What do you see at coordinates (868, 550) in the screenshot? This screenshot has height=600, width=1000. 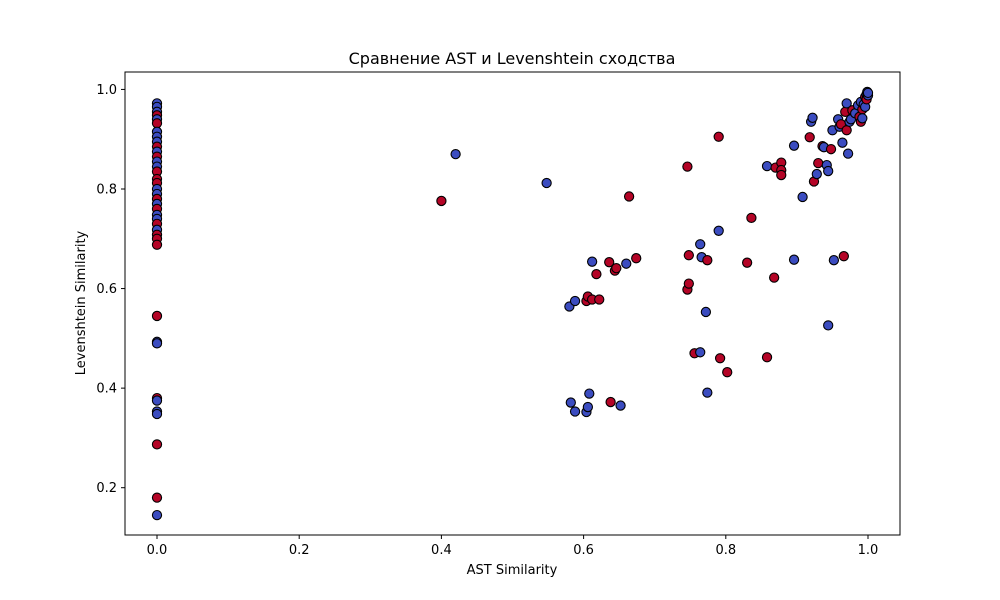 I see `x-tick-label: 1.0` at bounding box center [868, 550].